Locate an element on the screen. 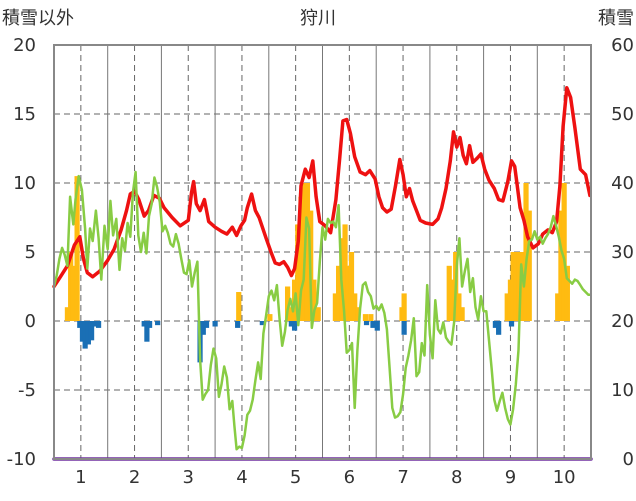 The width and height of the screenshot is (636, 501). x-tick-label: 1 is located at coordinates (80, 477).